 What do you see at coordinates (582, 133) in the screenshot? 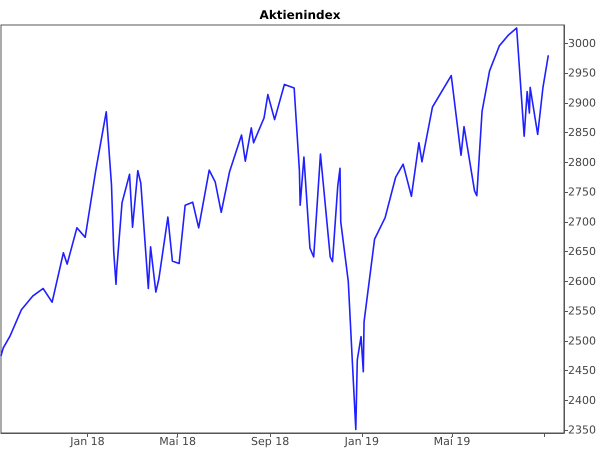
I see `y-tick-label: 2850` at bounding box center [582, 133].